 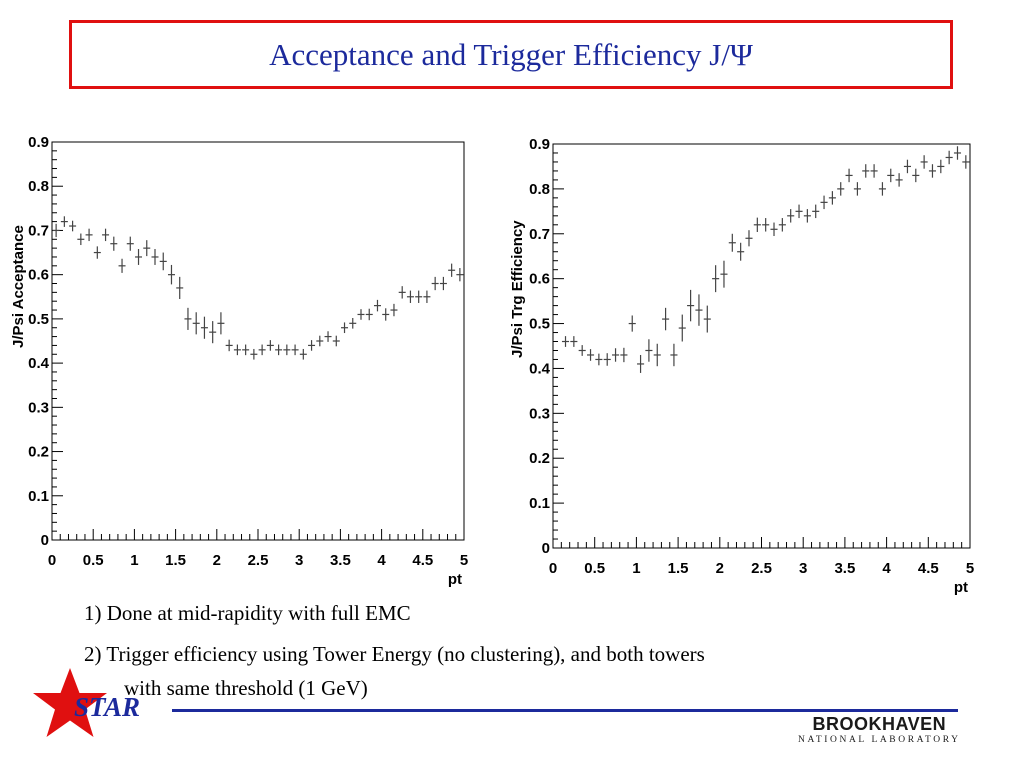 I want to click on x-tick-label: 4, so click(x=381, y=560).